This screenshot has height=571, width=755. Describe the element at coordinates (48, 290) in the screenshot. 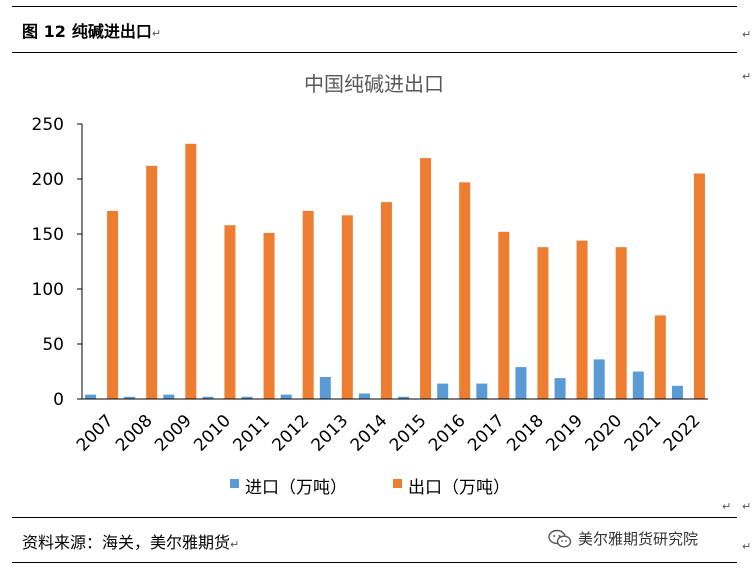

I see `y-tick-label: 100` at that location.